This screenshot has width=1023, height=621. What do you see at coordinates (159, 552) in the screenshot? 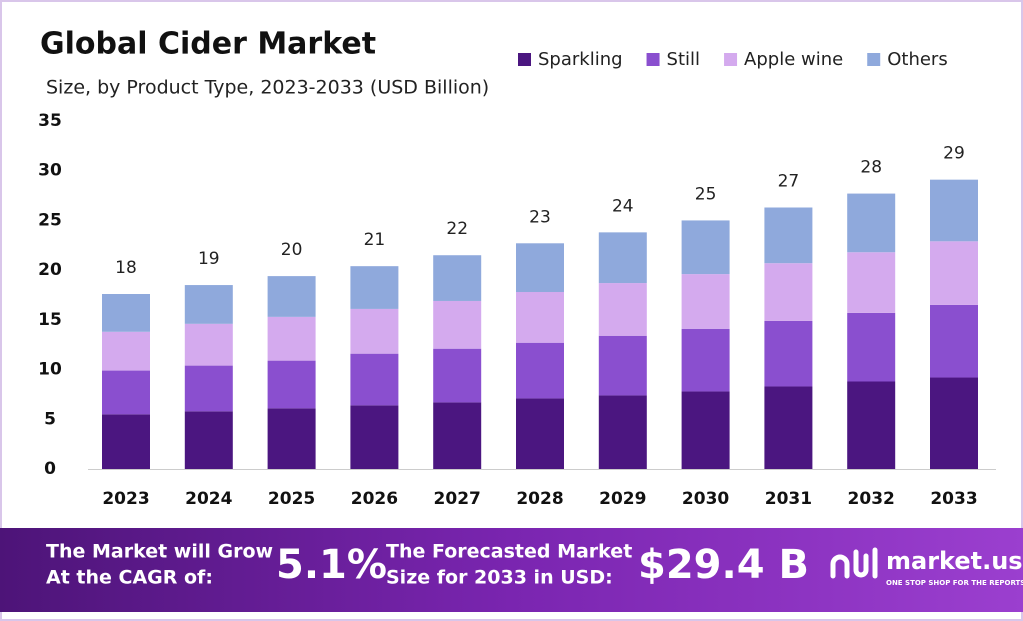
I see `cagr-label: The Market will Grow` at bounding box center [159, 552].